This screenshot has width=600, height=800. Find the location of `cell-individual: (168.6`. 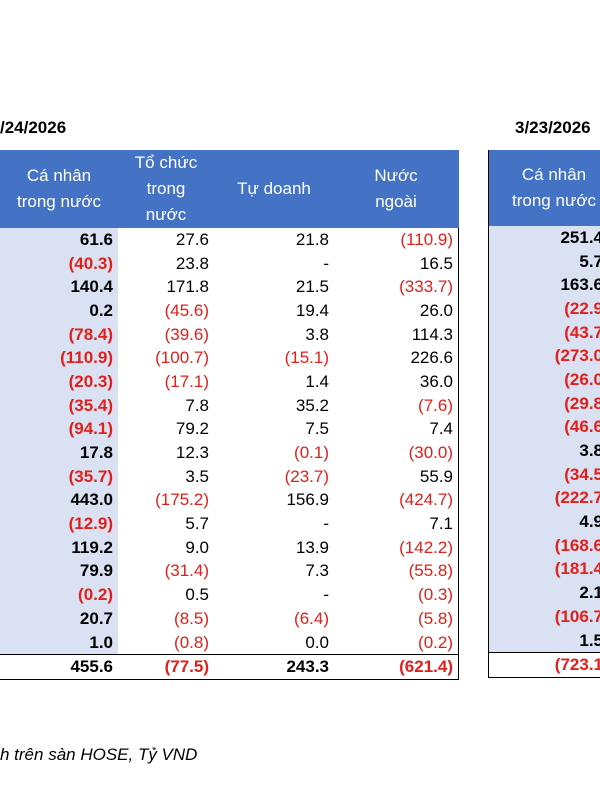

cell-individual: (168.6 is located at coordinates (544, 545).